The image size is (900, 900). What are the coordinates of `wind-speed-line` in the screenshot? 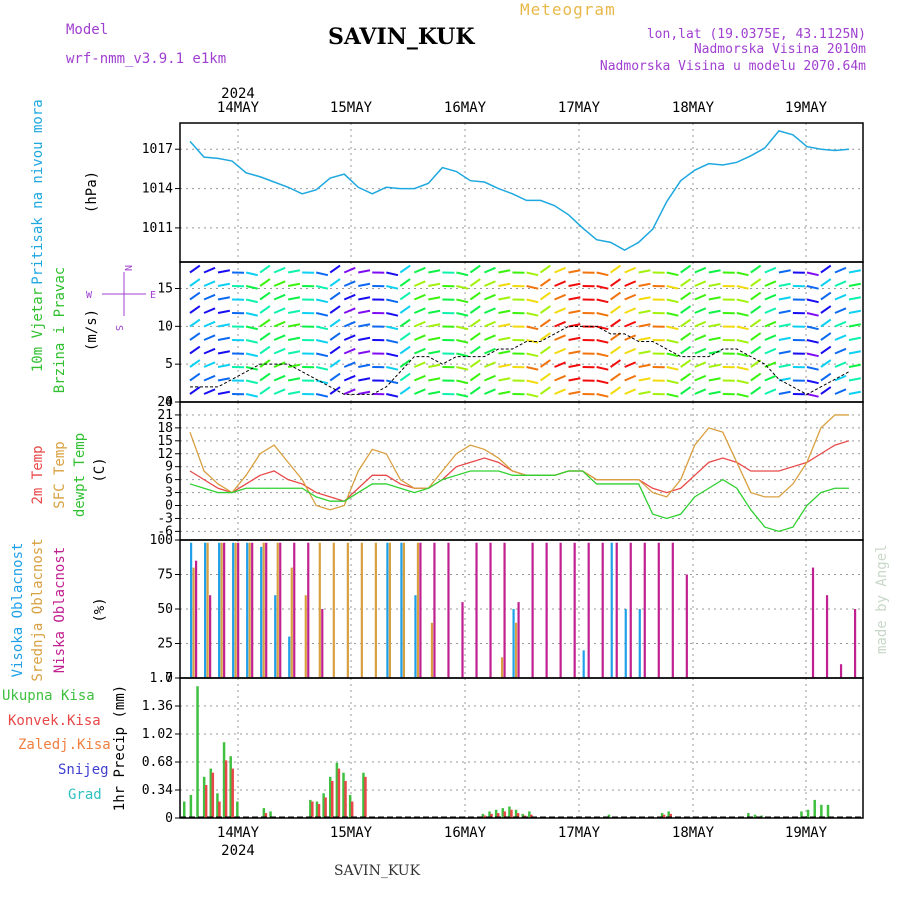 It's located at (520, 360).